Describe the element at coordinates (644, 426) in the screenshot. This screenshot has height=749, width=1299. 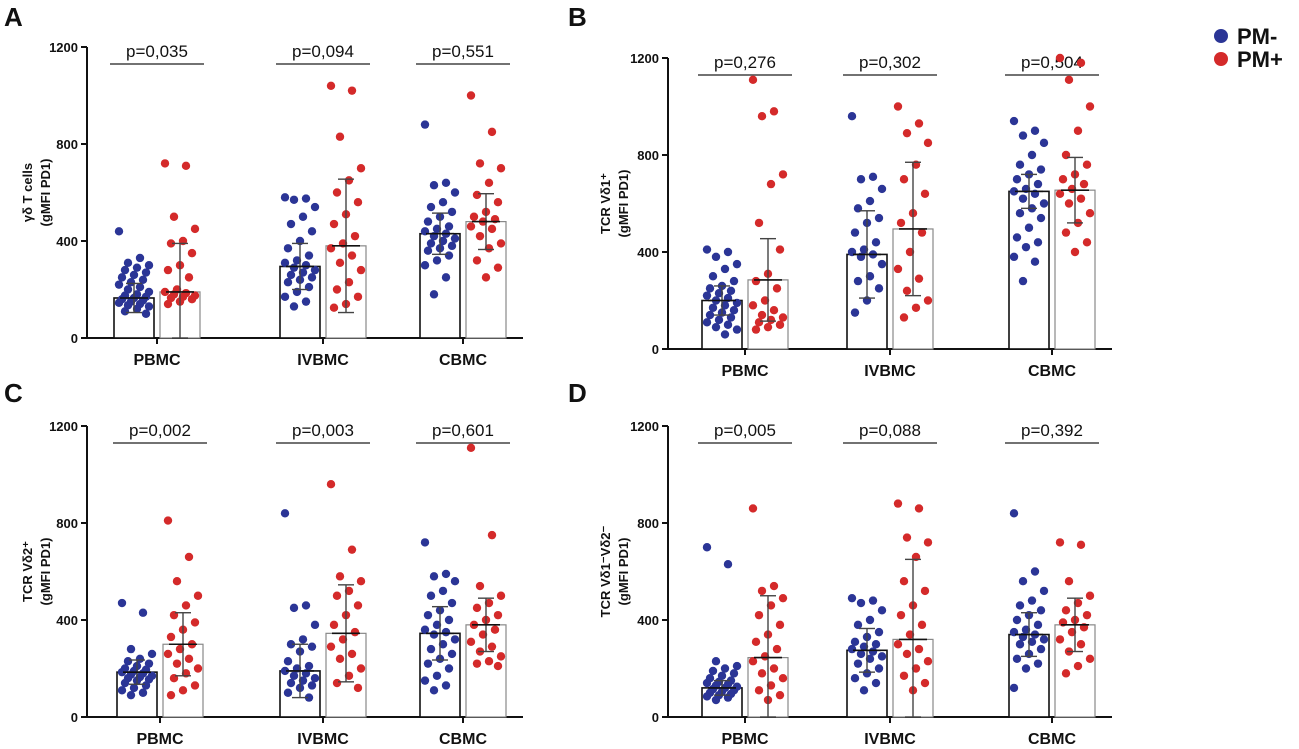
I see `y-tick-label: 1200` at that location.